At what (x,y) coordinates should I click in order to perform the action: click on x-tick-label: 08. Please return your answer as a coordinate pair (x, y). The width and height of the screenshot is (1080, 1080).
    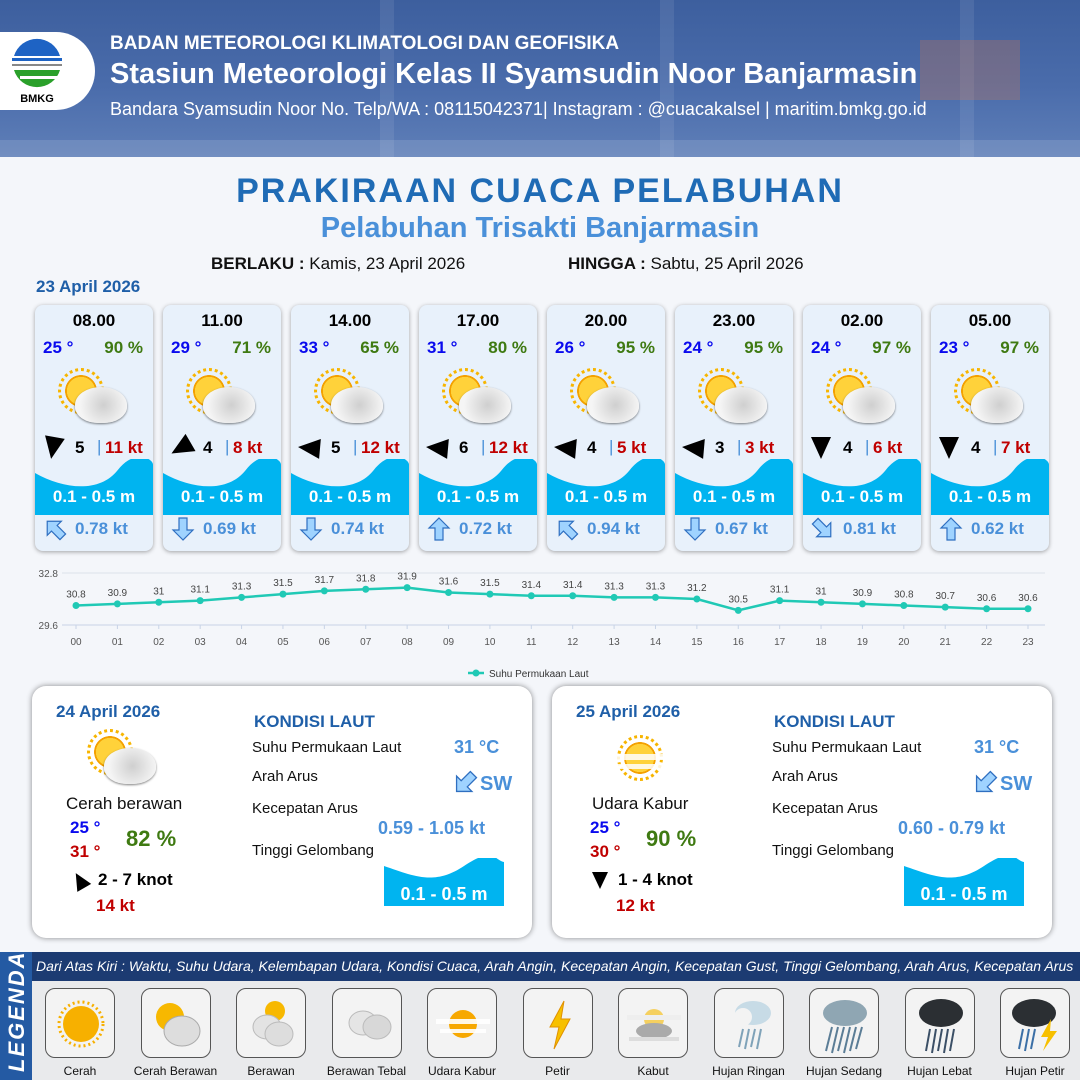
    Looking at the image, I should click on (408, 642).